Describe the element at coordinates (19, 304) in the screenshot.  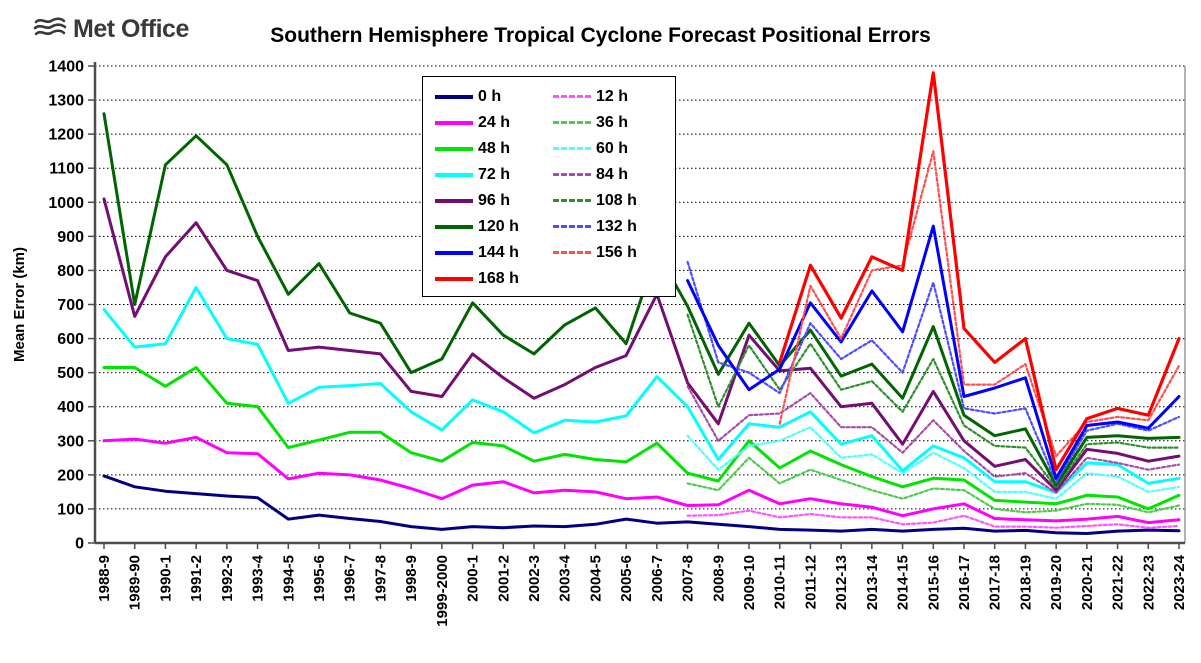
I see `y-axis-title: Mean Error (km)` at that location.